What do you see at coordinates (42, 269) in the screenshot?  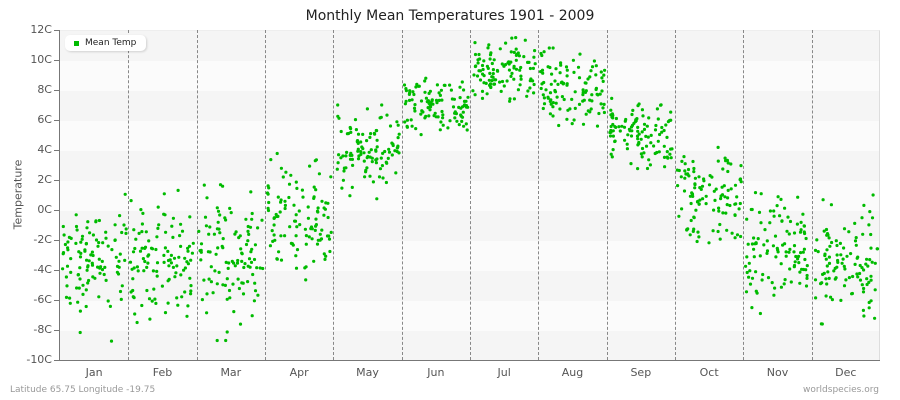 I see `y-tick-label: -4C` at bounding box center [42, 269].